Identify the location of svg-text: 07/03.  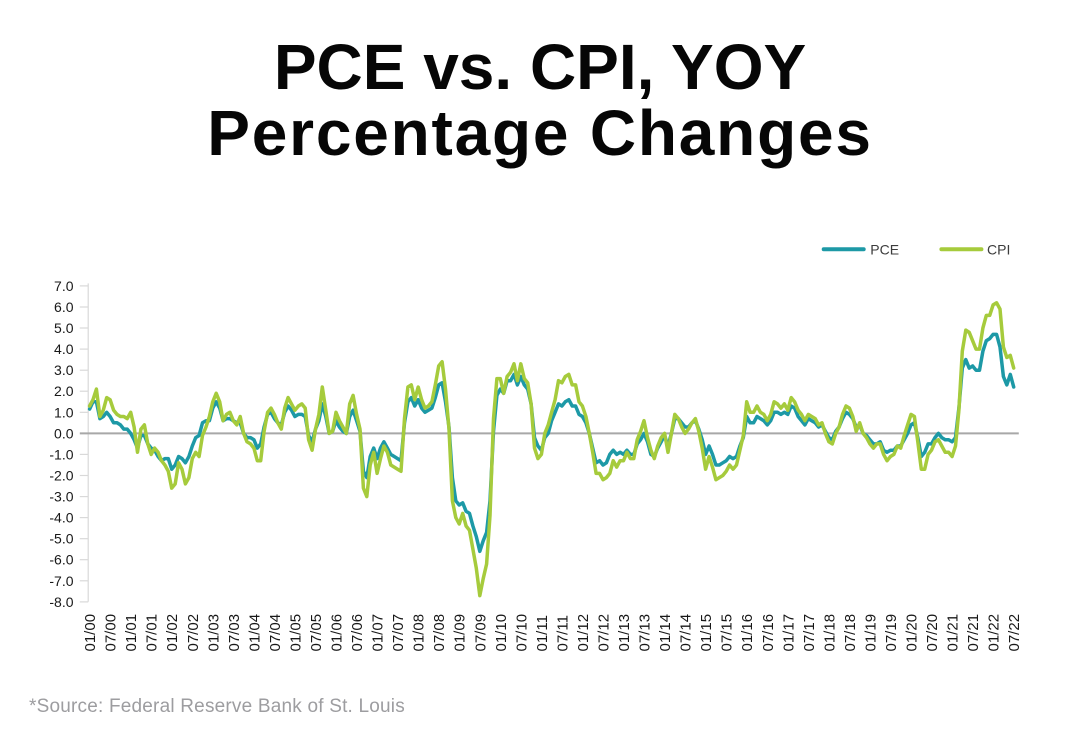
(234, 633).